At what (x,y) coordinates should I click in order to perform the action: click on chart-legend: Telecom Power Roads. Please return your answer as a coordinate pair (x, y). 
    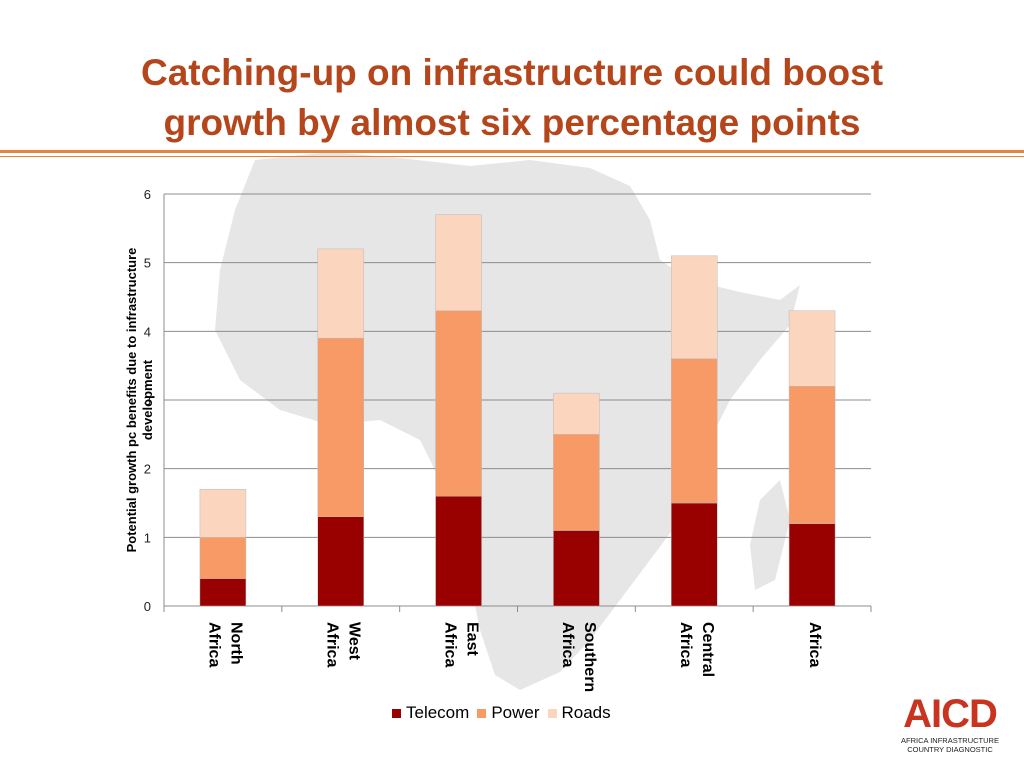
    Looking at the image, I should click on (501, 713).